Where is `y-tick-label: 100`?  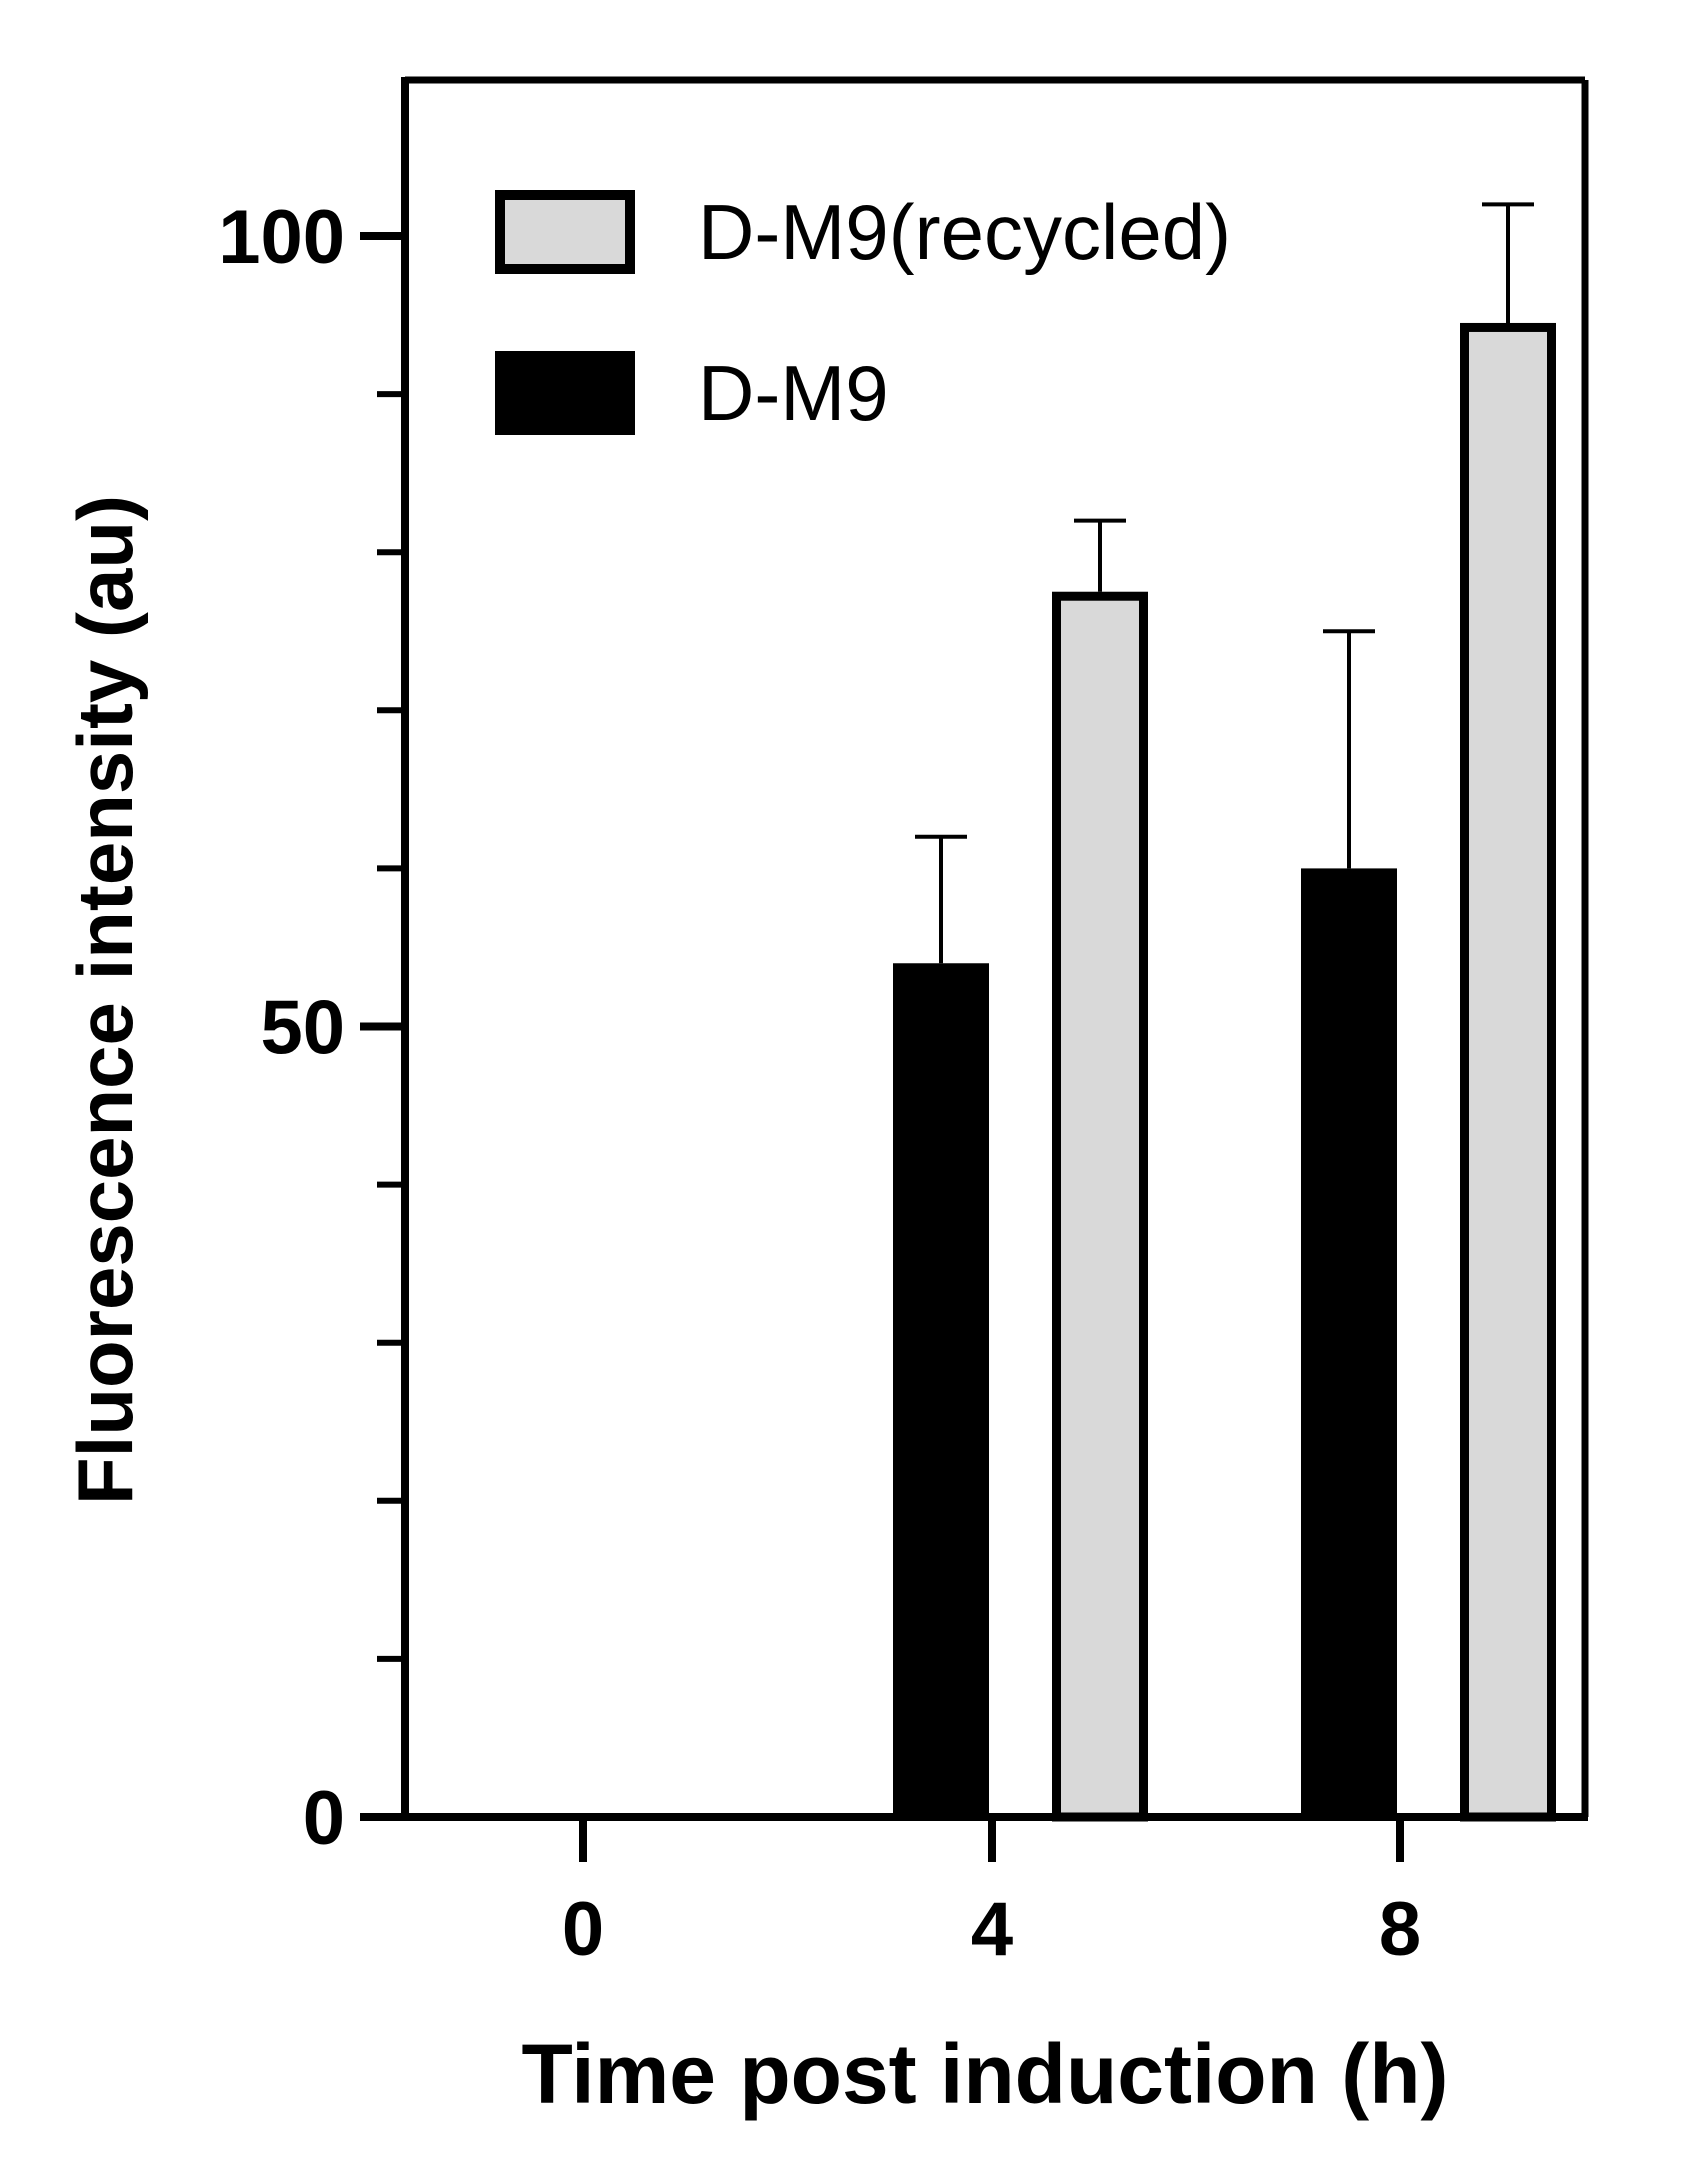 y-tick-label: 100 is located at coordinates (281, 237).